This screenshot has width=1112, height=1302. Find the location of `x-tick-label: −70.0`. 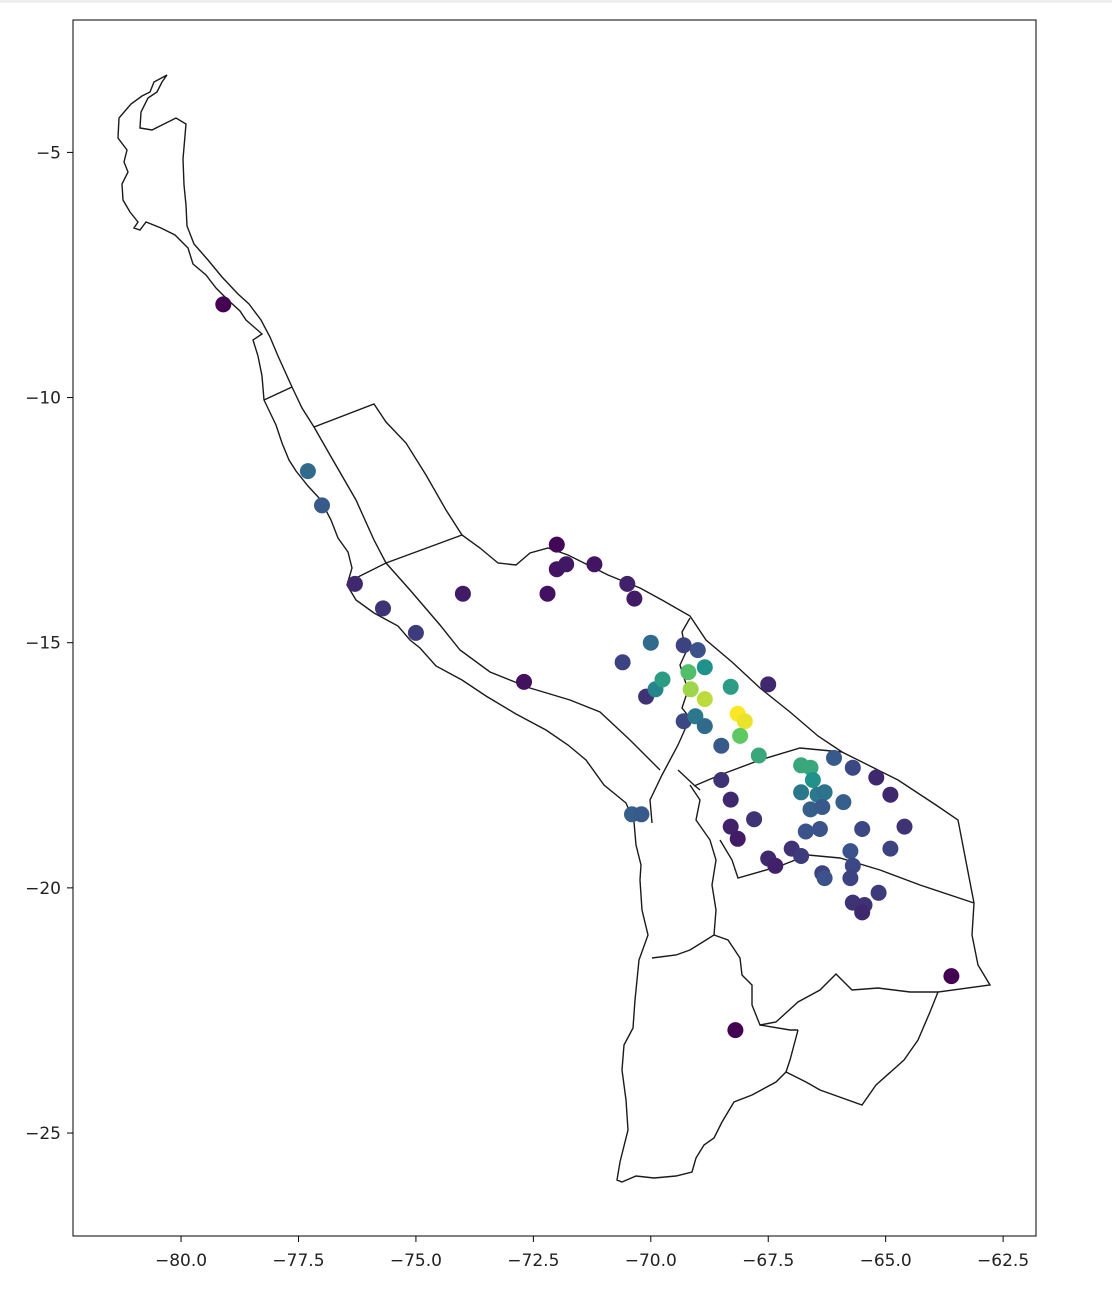

x-tick-label: −70.0 is located at coordinates (651, 1261).